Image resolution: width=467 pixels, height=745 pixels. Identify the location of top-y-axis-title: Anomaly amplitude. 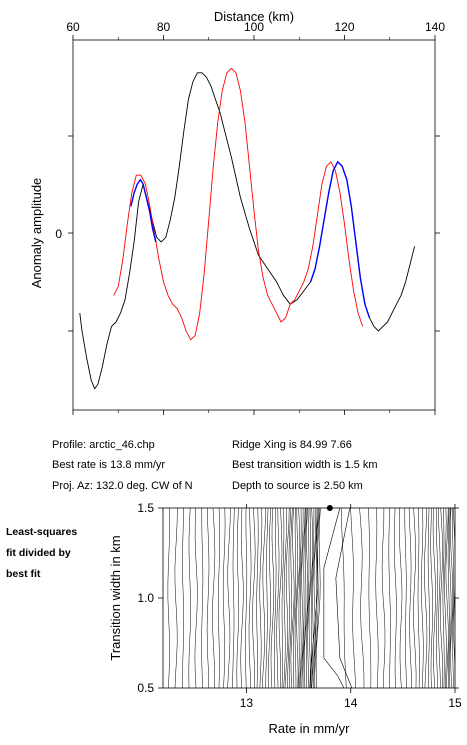
(36, 233).